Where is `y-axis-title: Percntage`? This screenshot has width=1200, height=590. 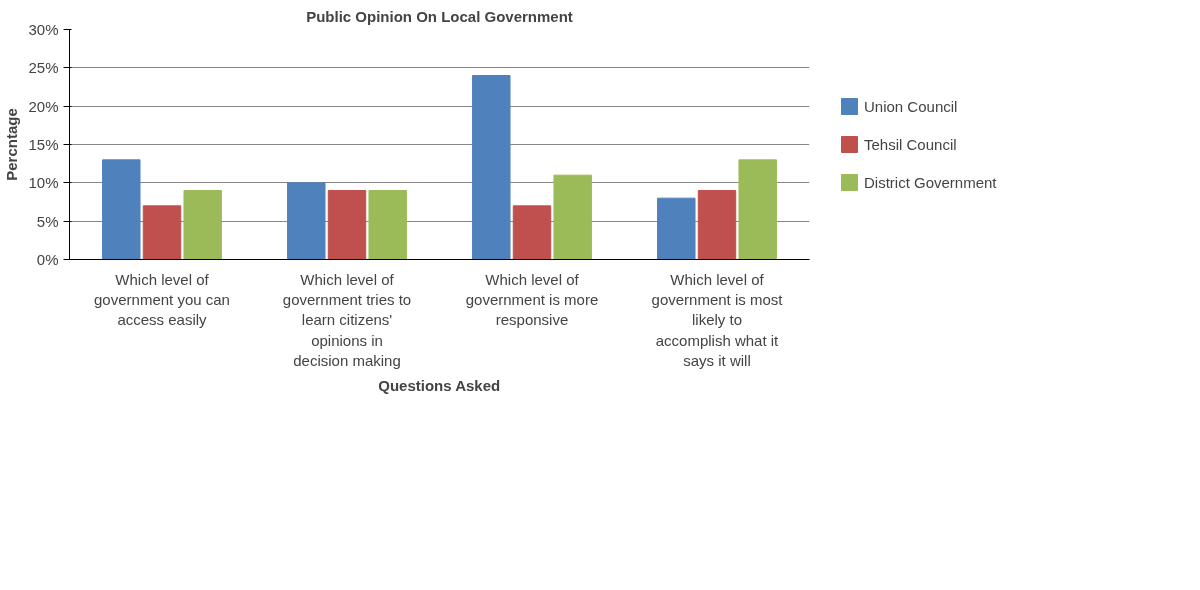
y-axis-title: Percntage is located at coordinates (12, 144).